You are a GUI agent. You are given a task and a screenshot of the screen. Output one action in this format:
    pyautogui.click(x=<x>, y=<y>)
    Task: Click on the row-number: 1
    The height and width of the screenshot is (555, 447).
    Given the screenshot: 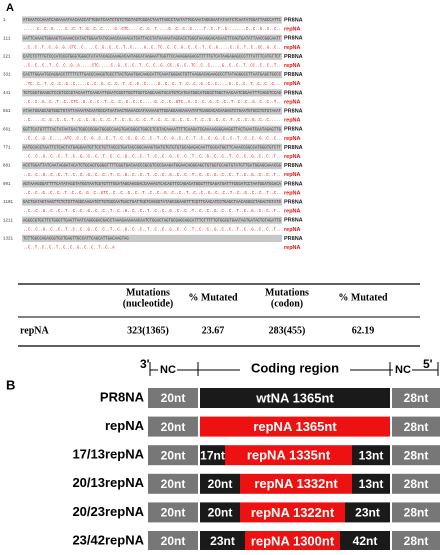 What is the action you would take?
    pyautogui.click(x=4, y=21)
    